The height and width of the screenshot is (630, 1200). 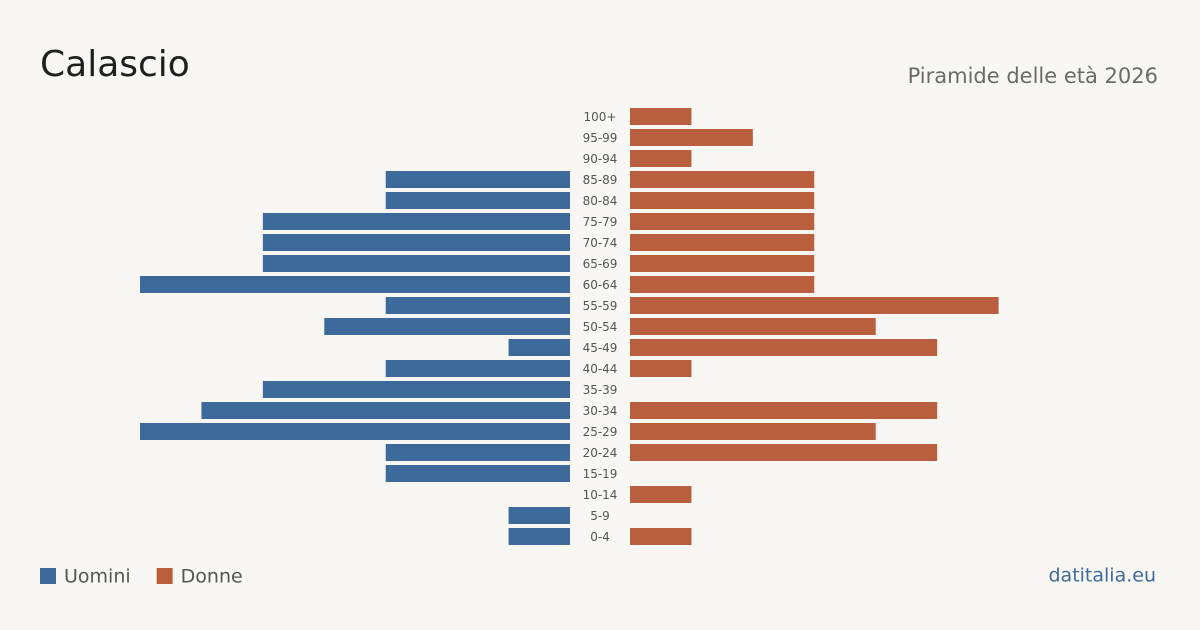 I want to click on age-label: 45-49, so click(x=600, y=348).